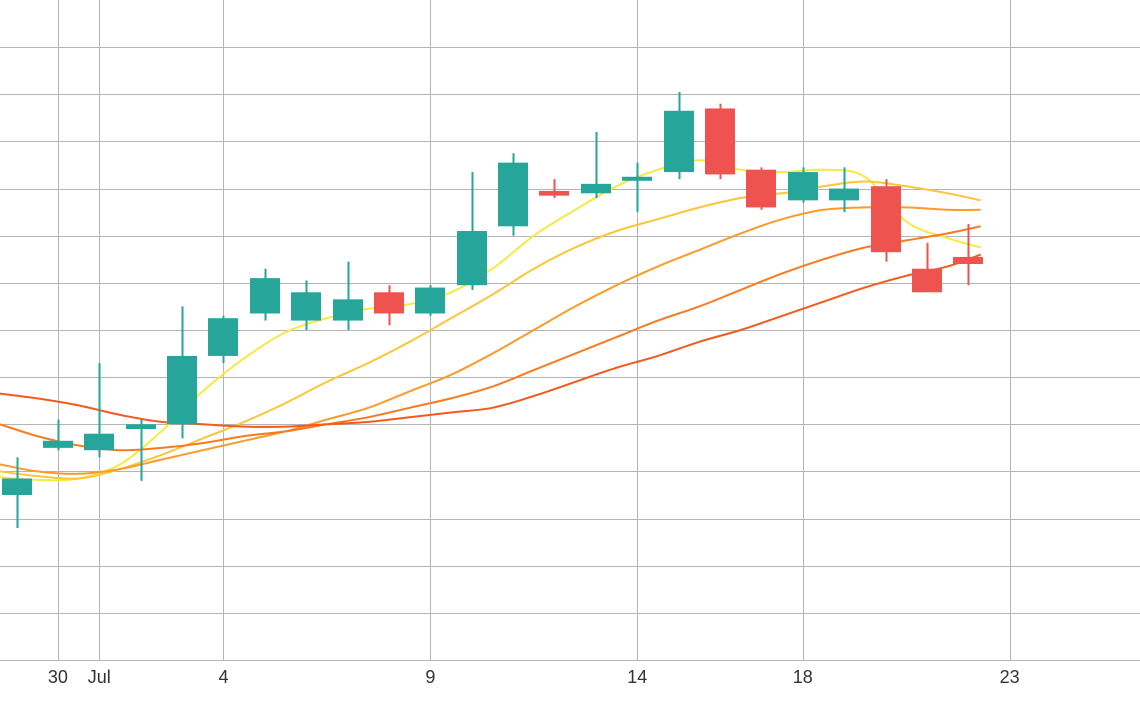 The image size is (1140, 710). What do you see at coordinates (637, 677) in the screenshot?
I see `x-tick-label: 14` at bounding box center [637, 677].